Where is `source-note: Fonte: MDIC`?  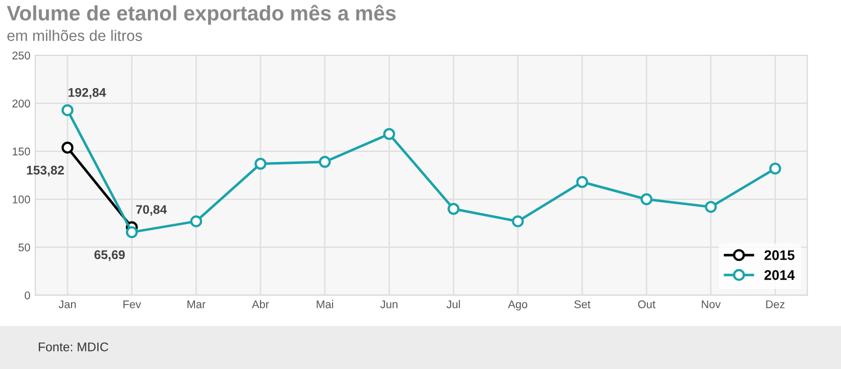 source-note: Fonte: MDIC is located at coordinates (73, 347).